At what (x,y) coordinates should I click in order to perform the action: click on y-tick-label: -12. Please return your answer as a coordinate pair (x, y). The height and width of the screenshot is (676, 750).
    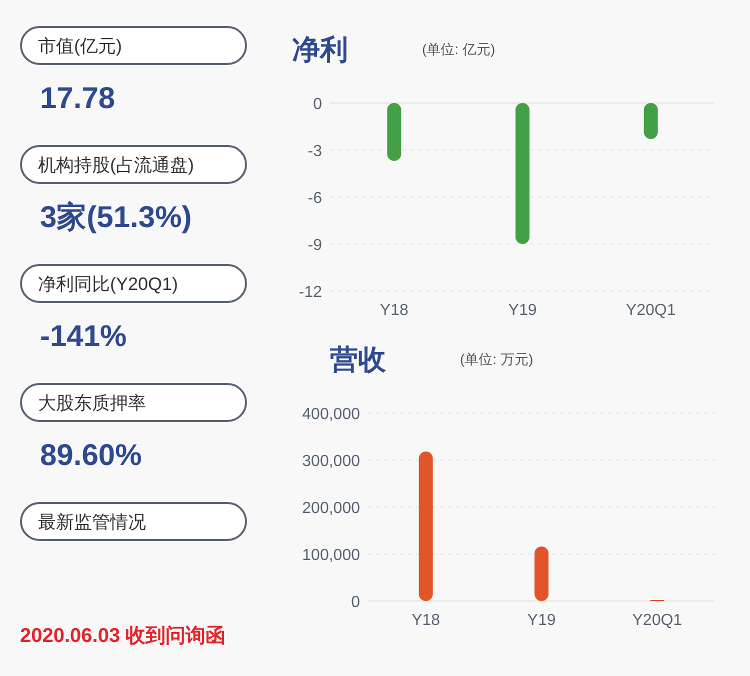
    Looking at the image, I should click on (310, 292).